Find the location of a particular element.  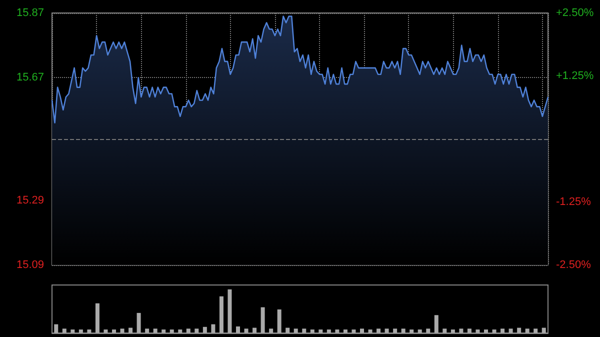

y2-tick-label: +2.50% is located at coordinates (575, 13).